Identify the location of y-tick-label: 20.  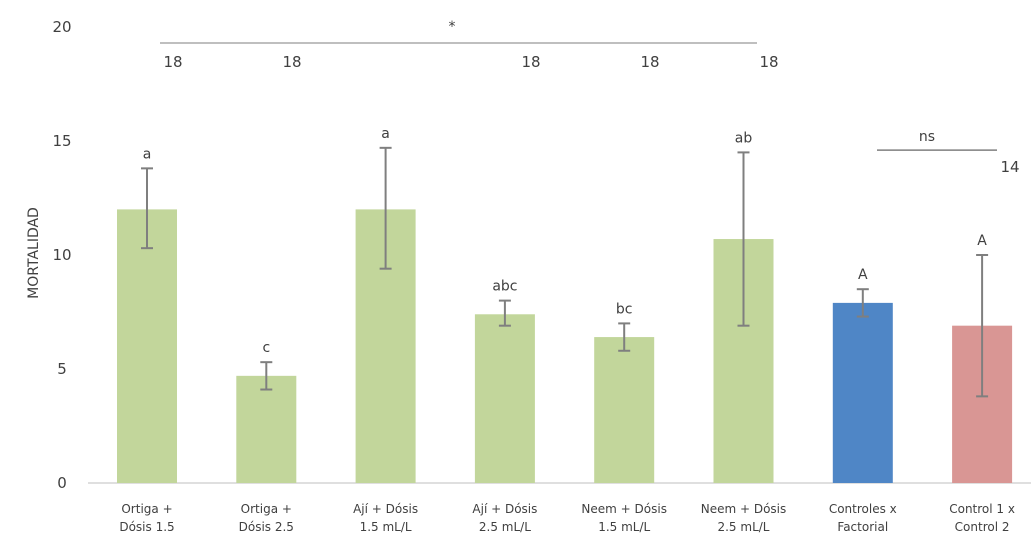
(61, 27).